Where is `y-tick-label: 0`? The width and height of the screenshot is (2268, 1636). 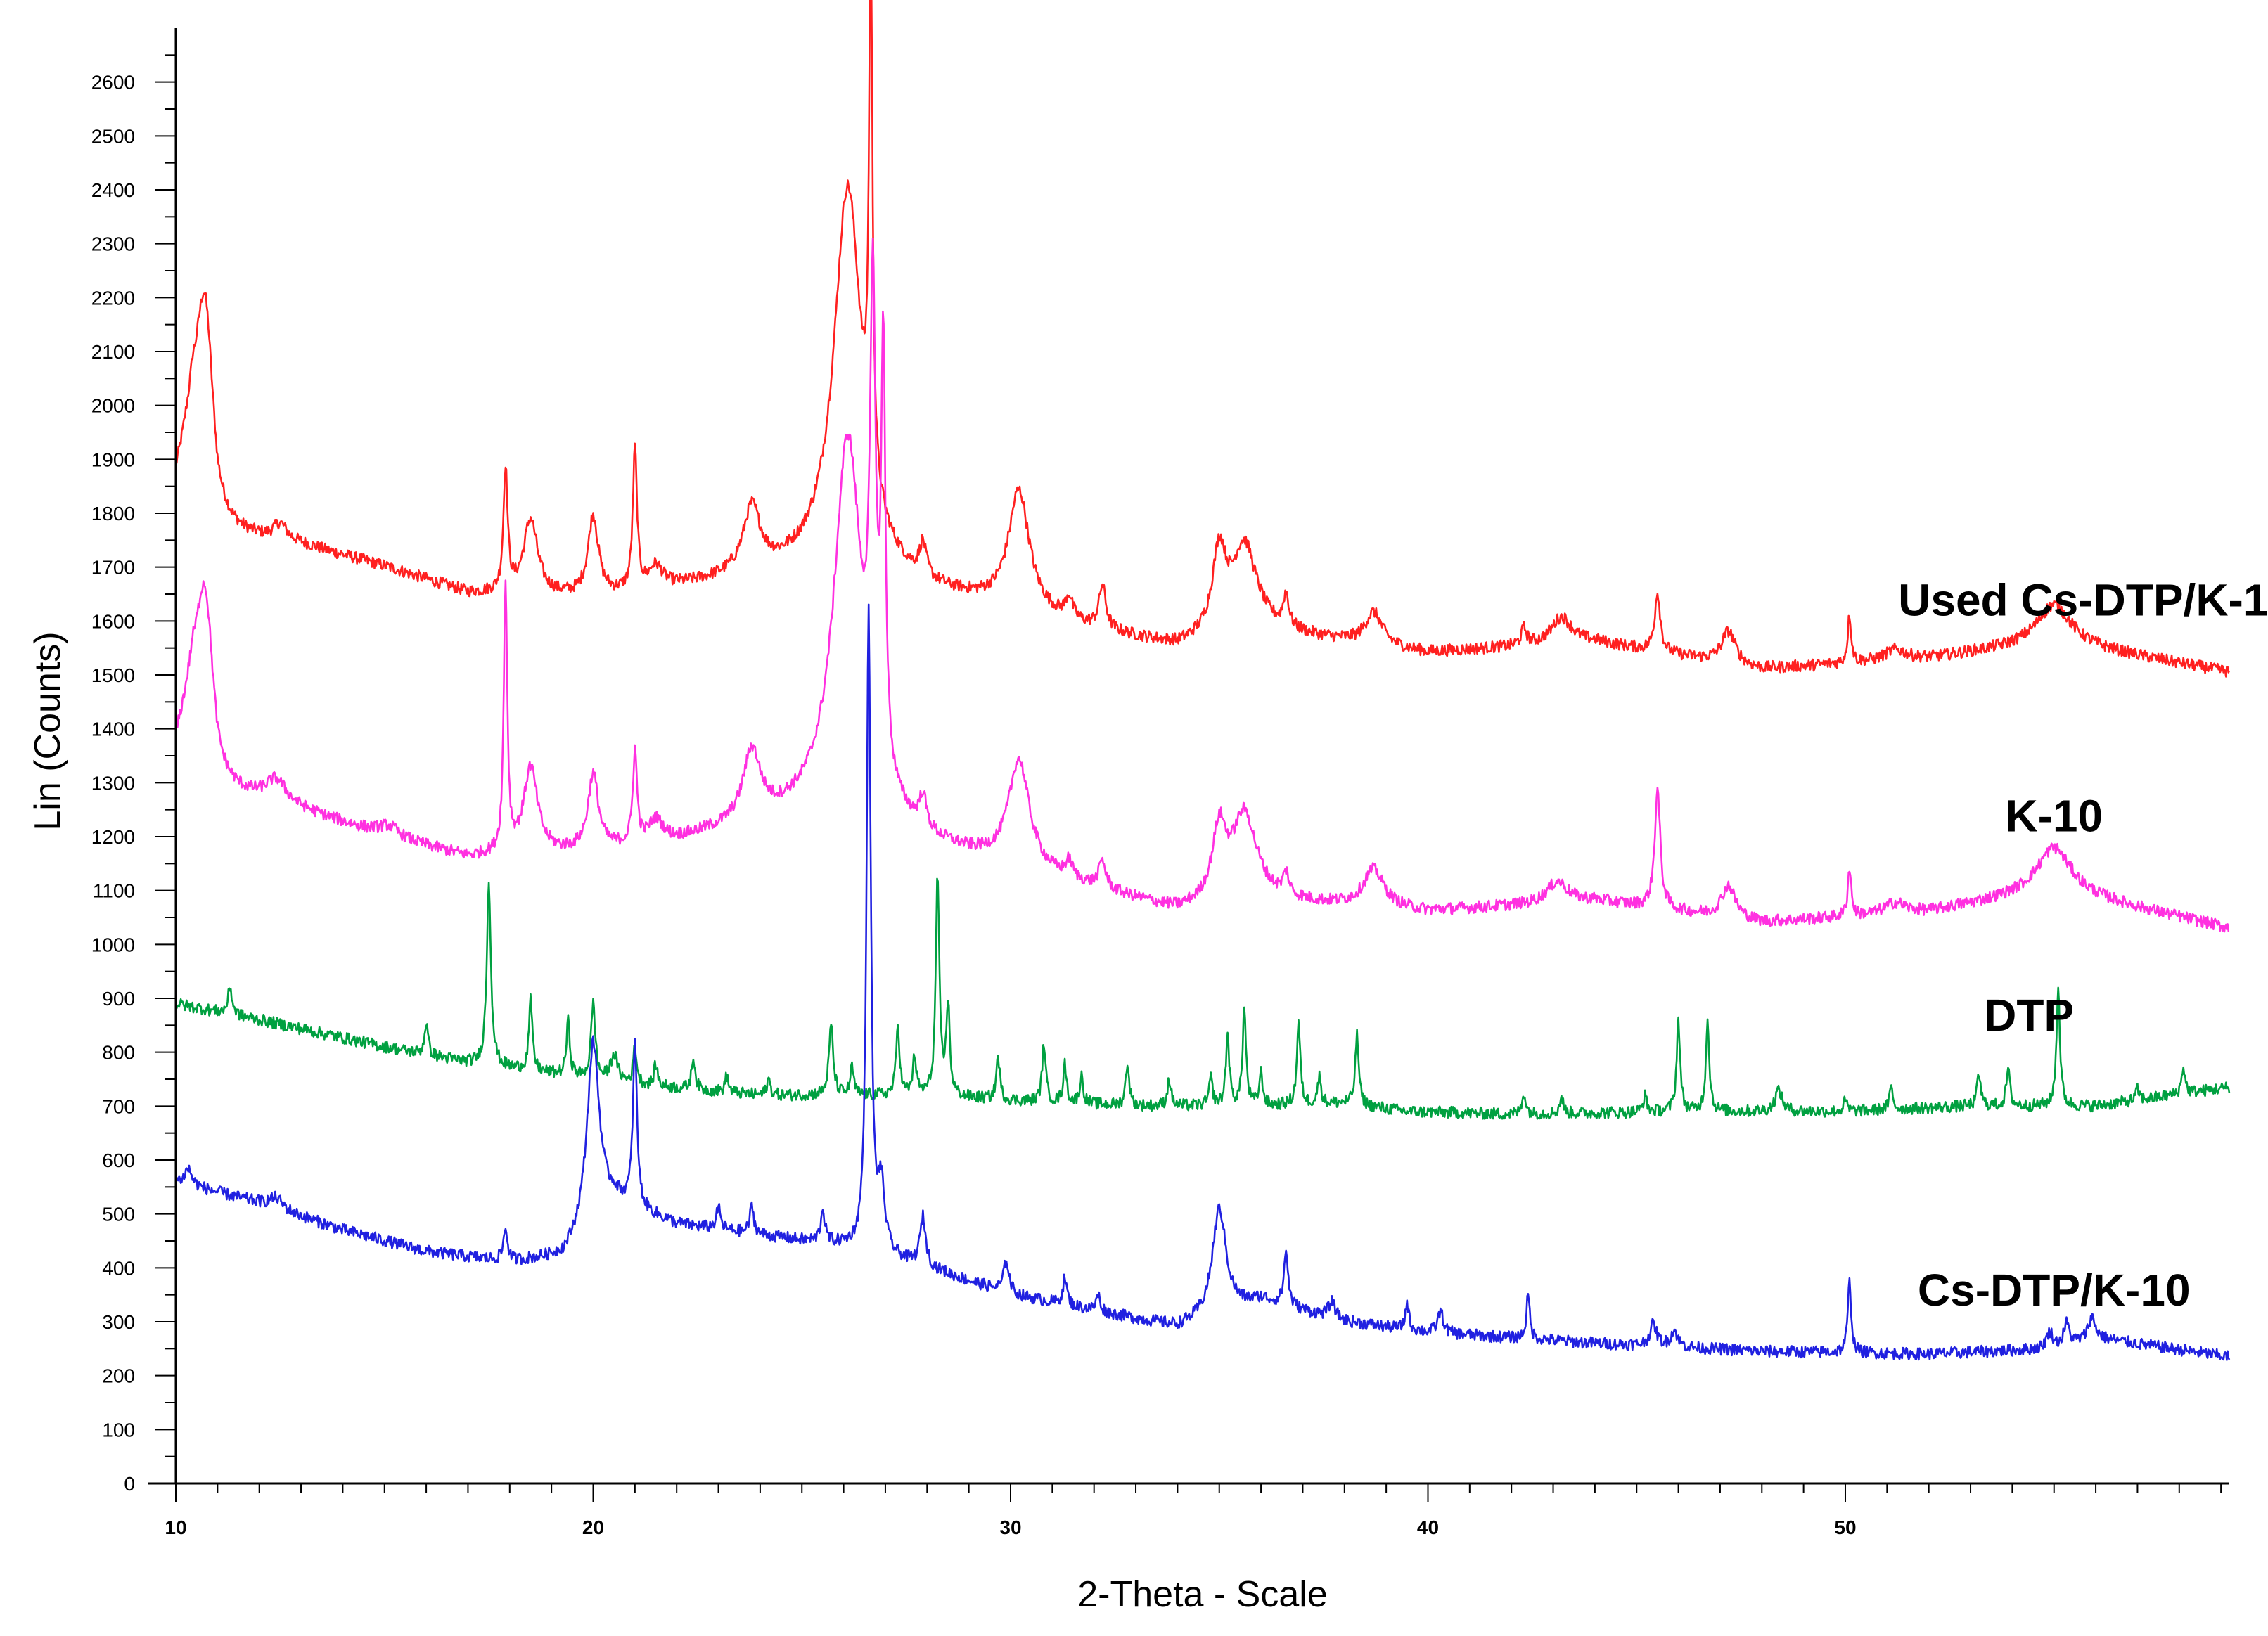 y-tick-label: 0 is located at coordinates (129, 1484).